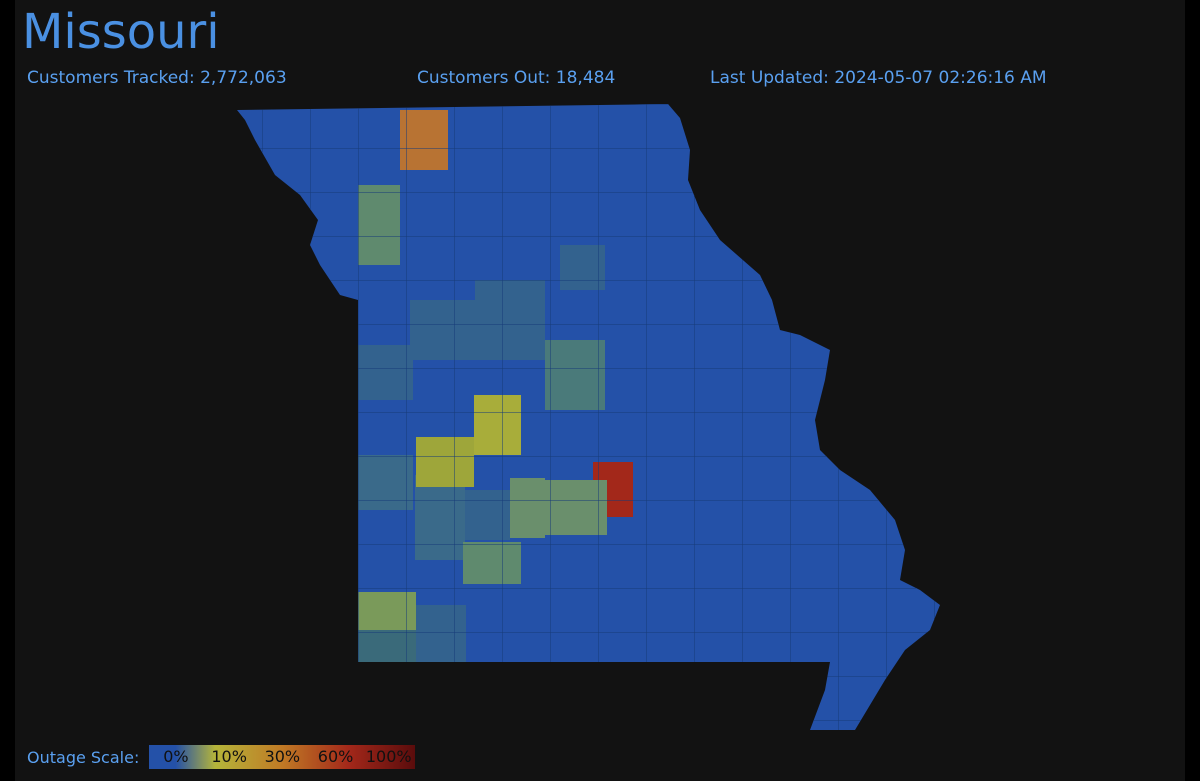  What do you see at coordinates (83, 757) in the screenshot?
I see `legend-label: Outage Scale:` at bounding box center [83, 757].